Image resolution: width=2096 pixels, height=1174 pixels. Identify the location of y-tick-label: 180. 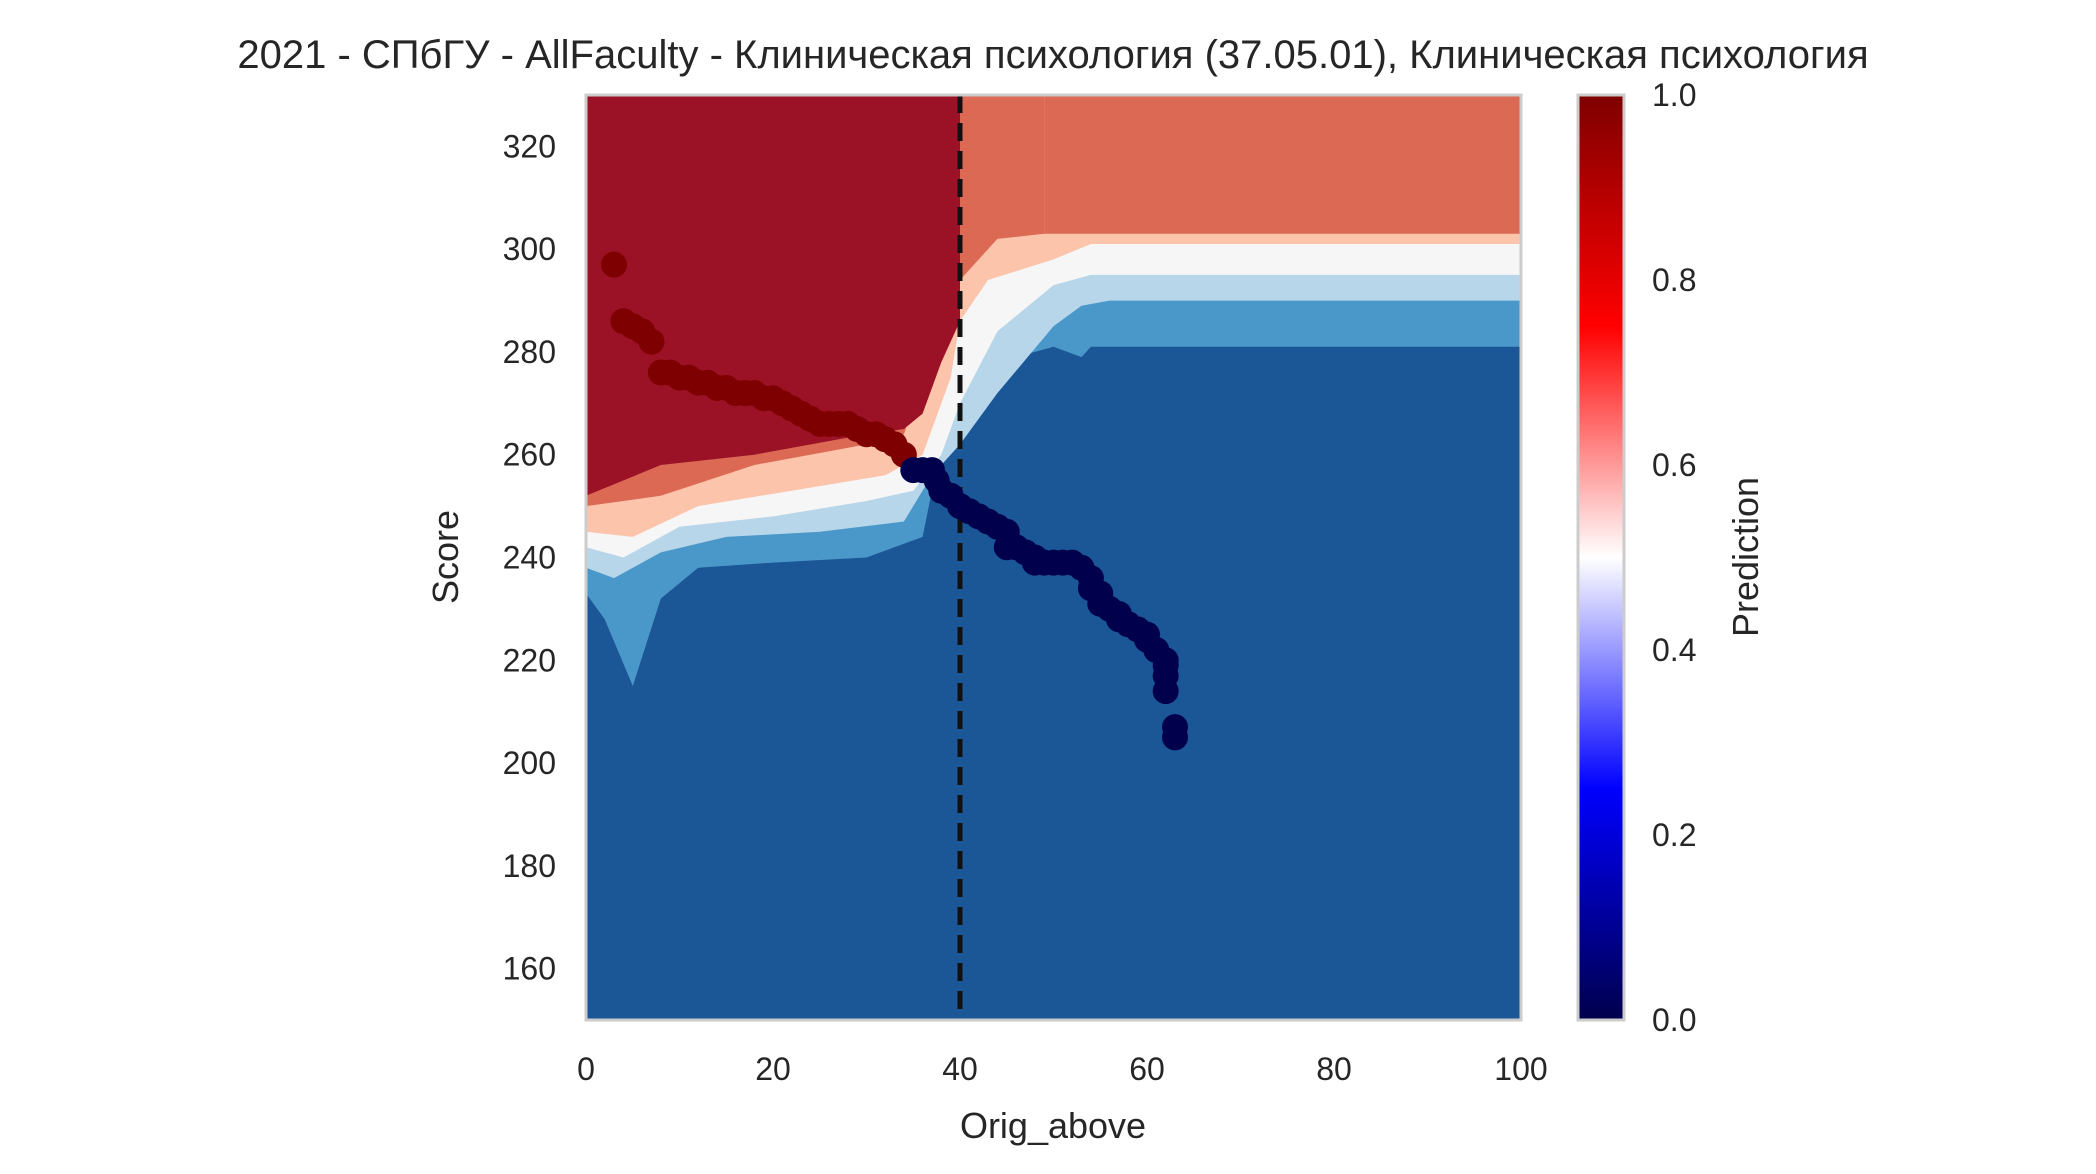
(529, 866).